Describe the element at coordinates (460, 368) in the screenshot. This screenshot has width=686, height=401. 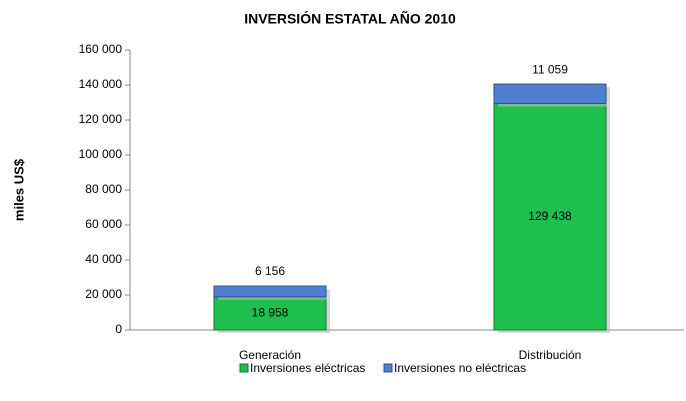
I see `legend-label: Inversiones no eléctricas` at that location.